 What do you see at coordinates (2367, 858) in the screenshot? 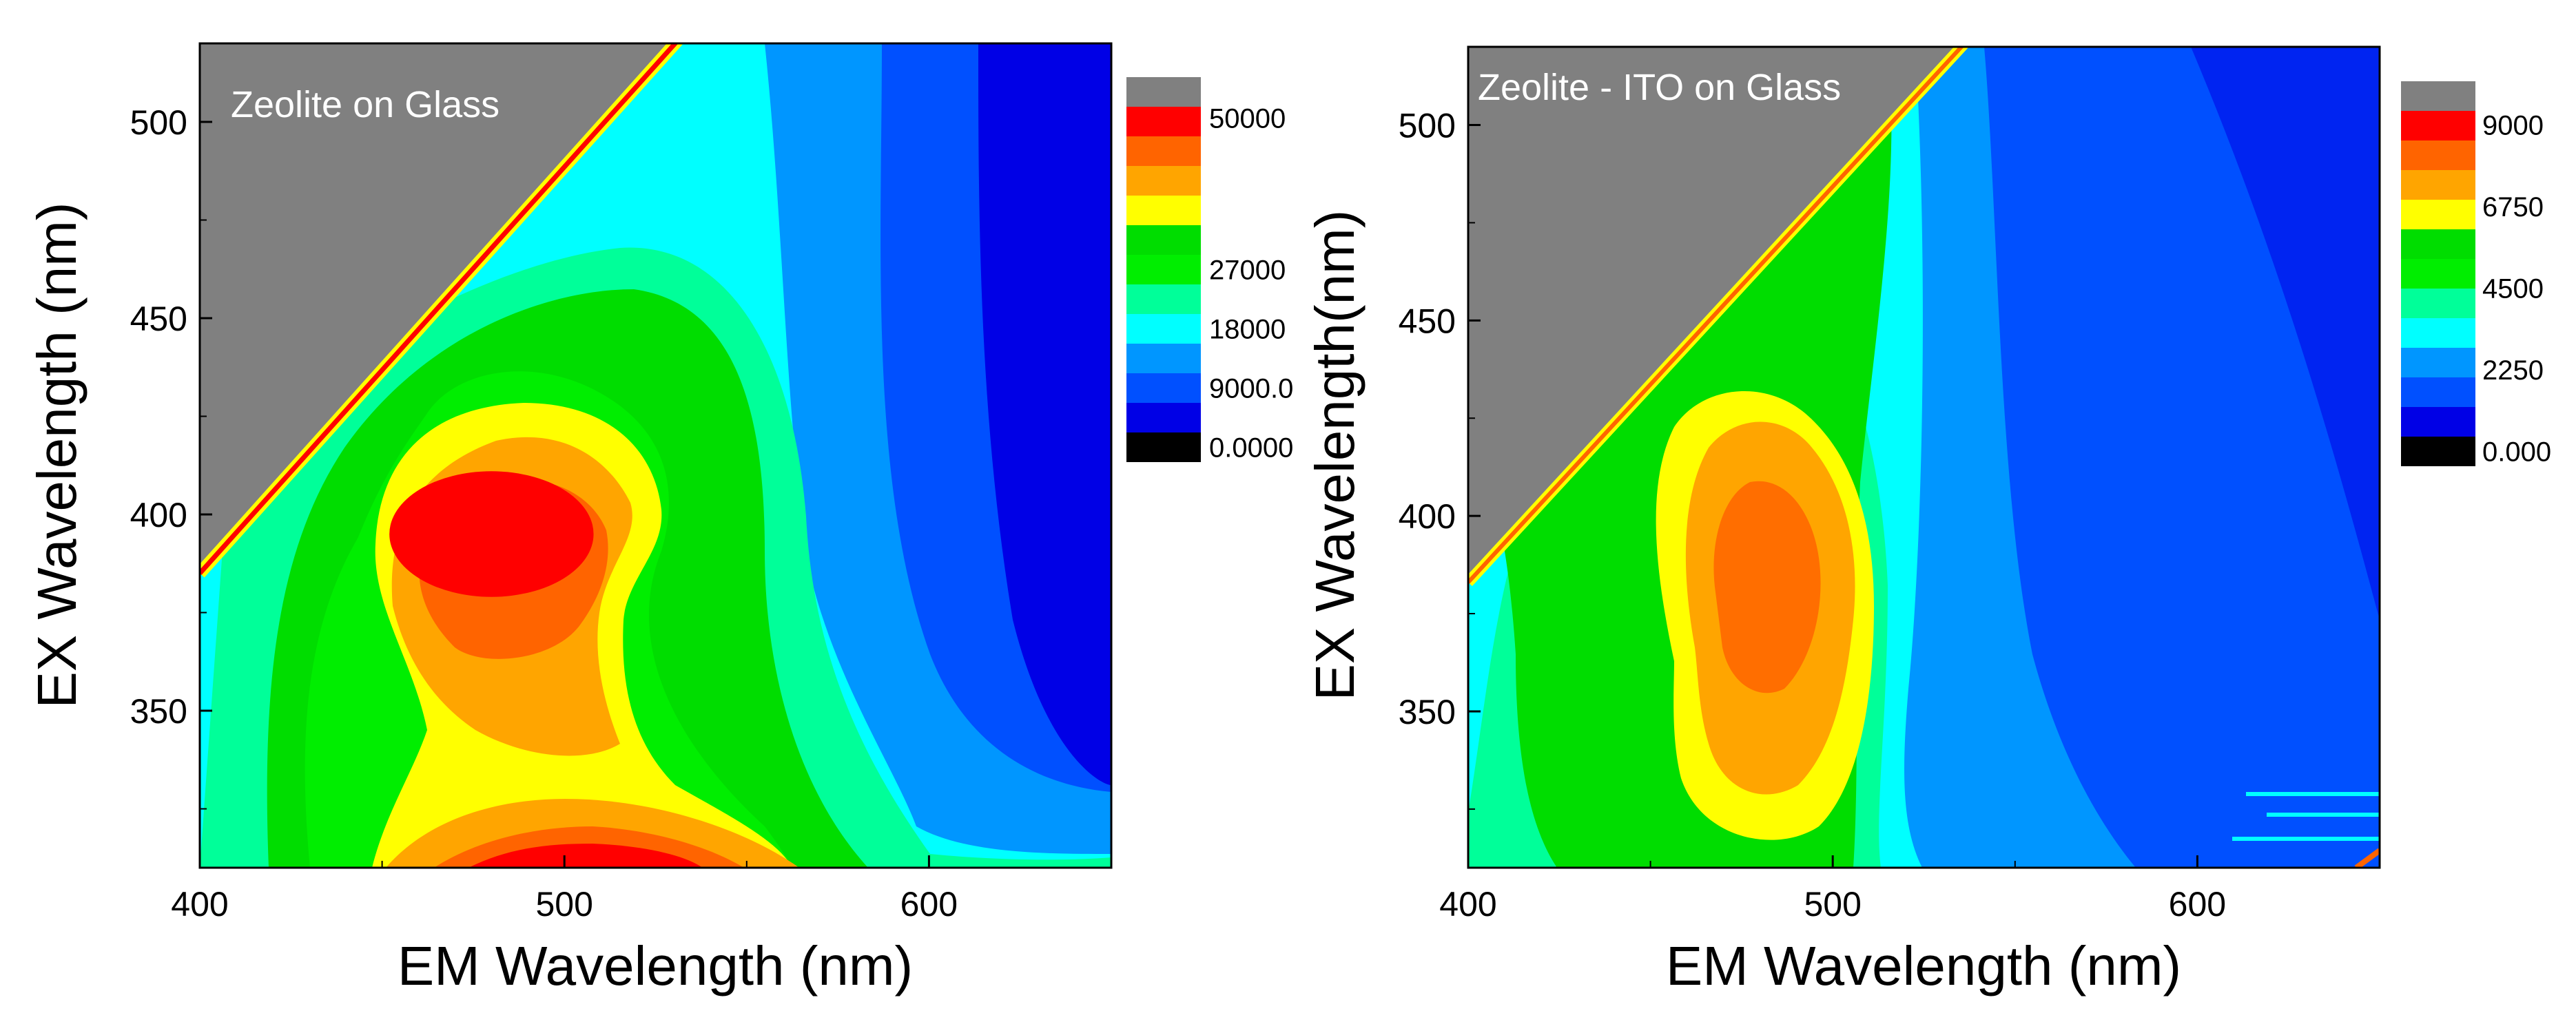
I see `scatter-corner` at bounding box center [2367, 858].